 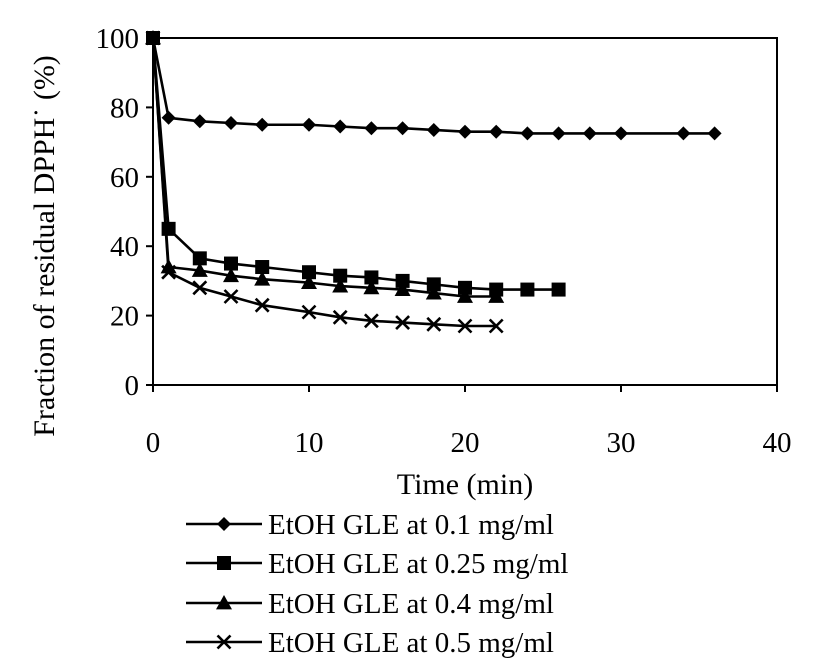 I want to click on legend-label: EtOH GLE at 0.1 mg/ml, so click(x=411, y=525).